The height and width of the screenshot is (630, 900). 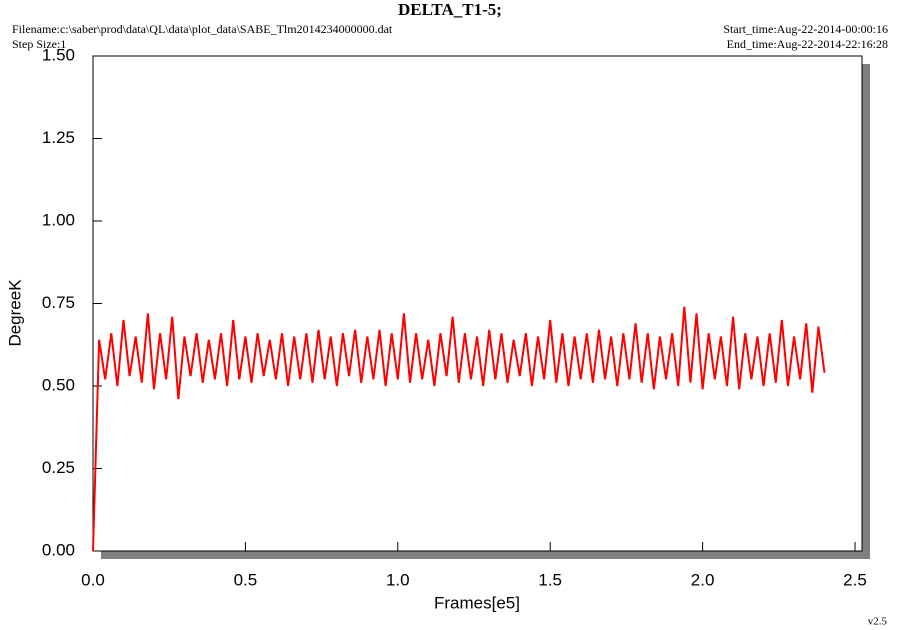 I want to click on x-tick-label: 2.5, so click(x=855, y=579).